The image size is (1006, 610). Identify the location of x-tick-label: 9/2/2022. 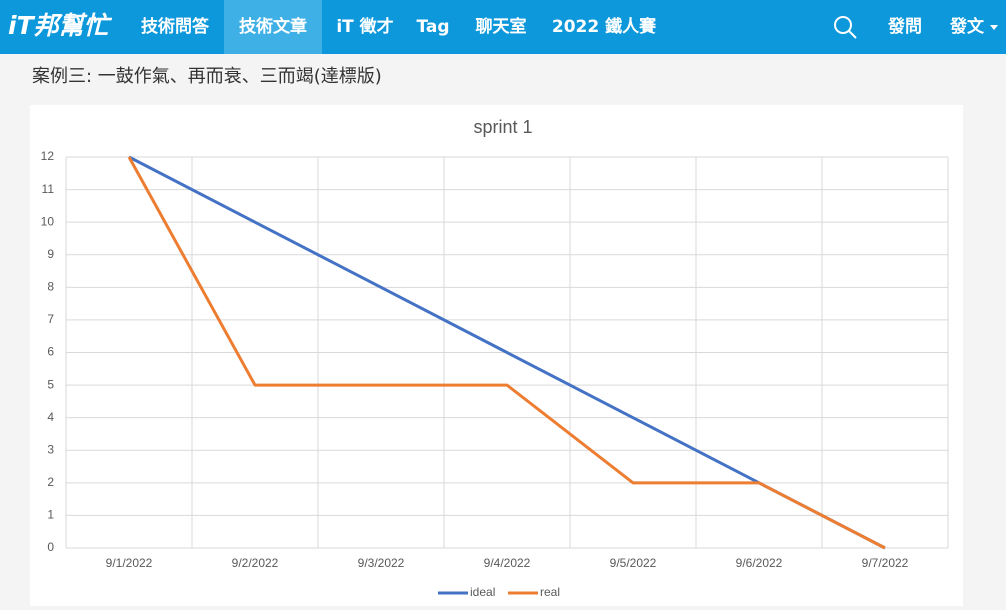
(255, 563).